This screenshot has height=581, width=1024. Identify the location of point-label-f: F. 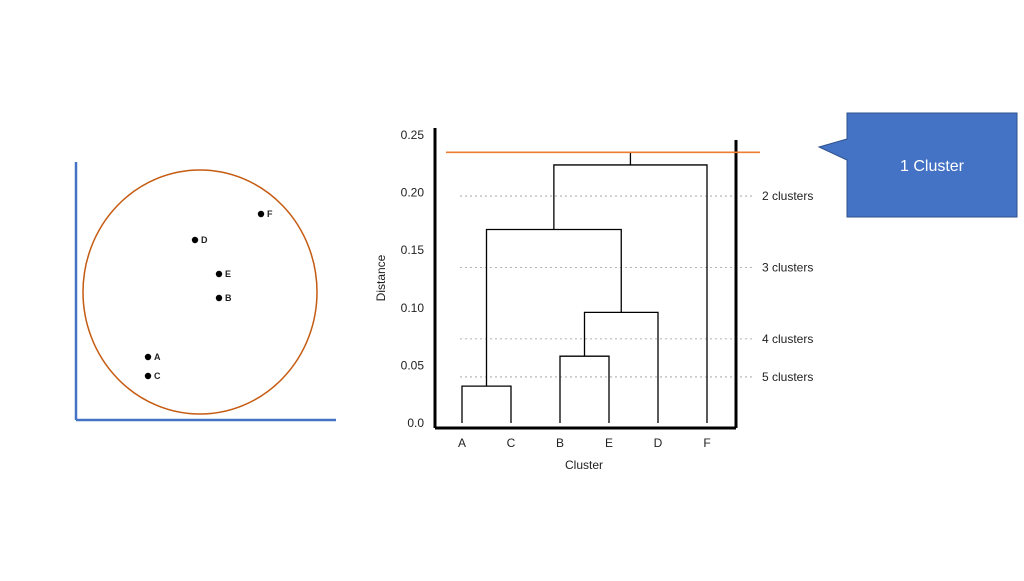
(270, 214).